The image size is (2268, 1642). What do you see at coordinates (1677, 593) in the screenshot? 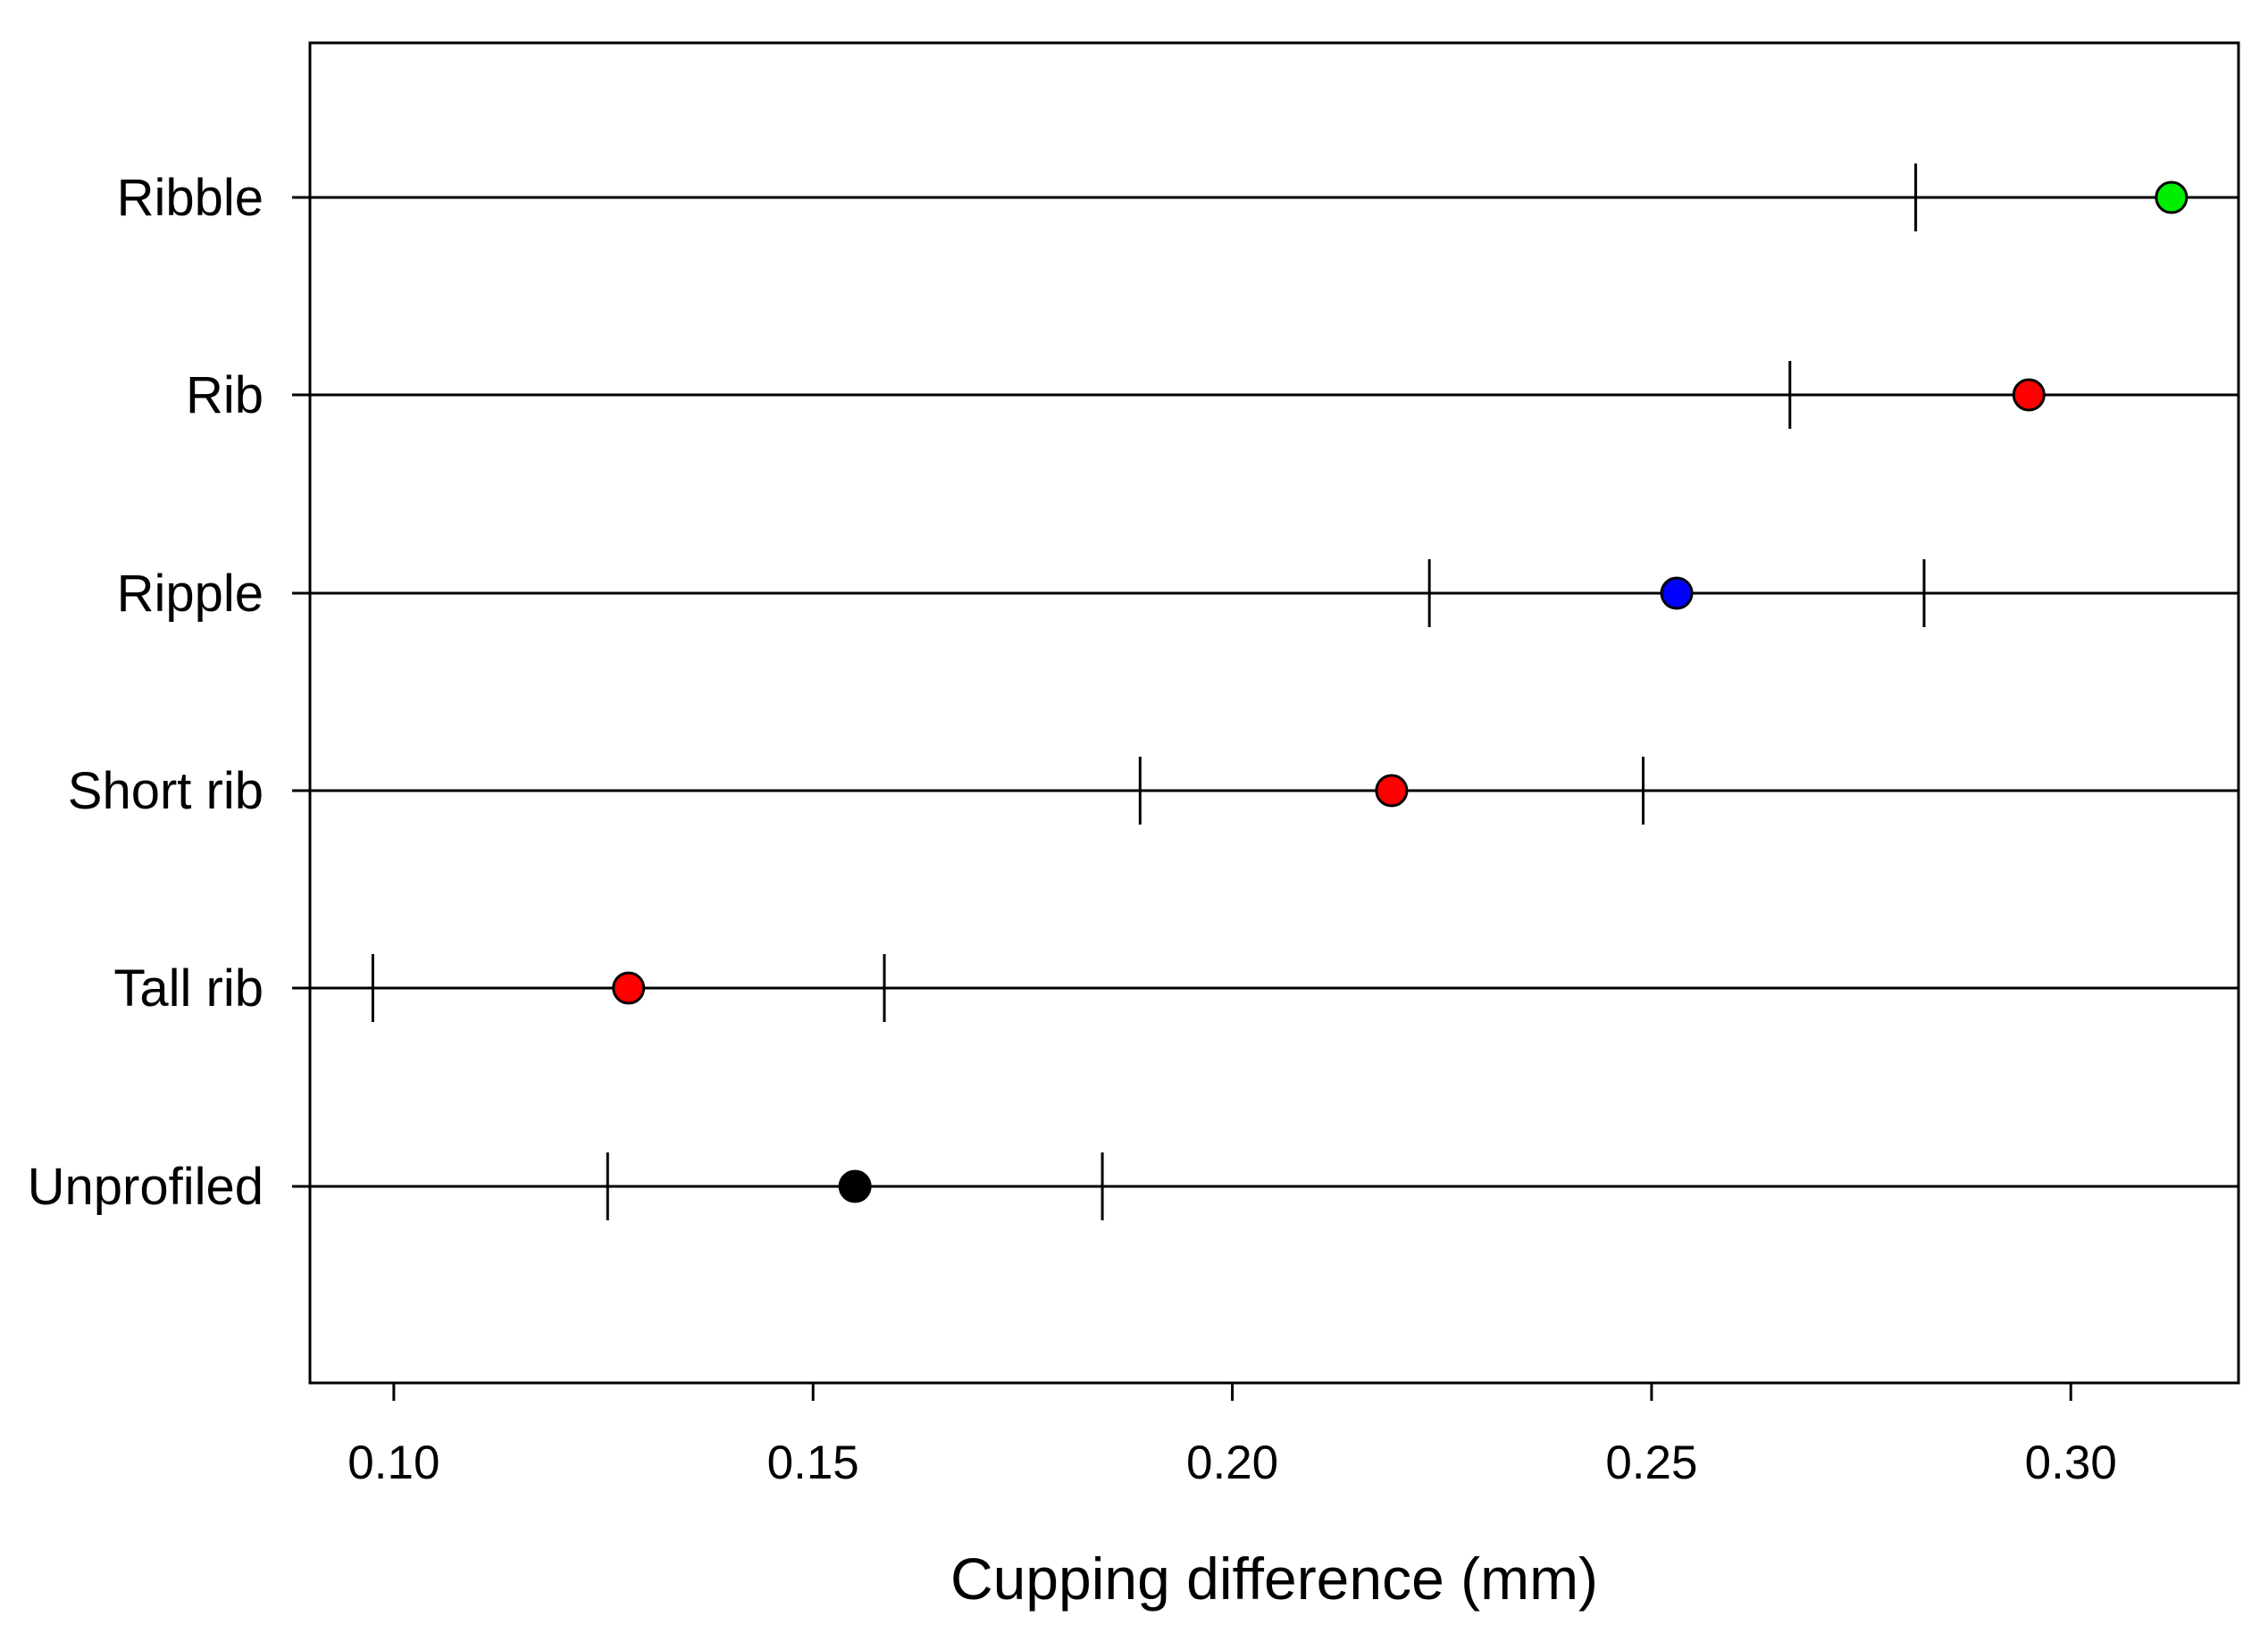
I see `data-point-ripple` at bounding box center [1677, 593].